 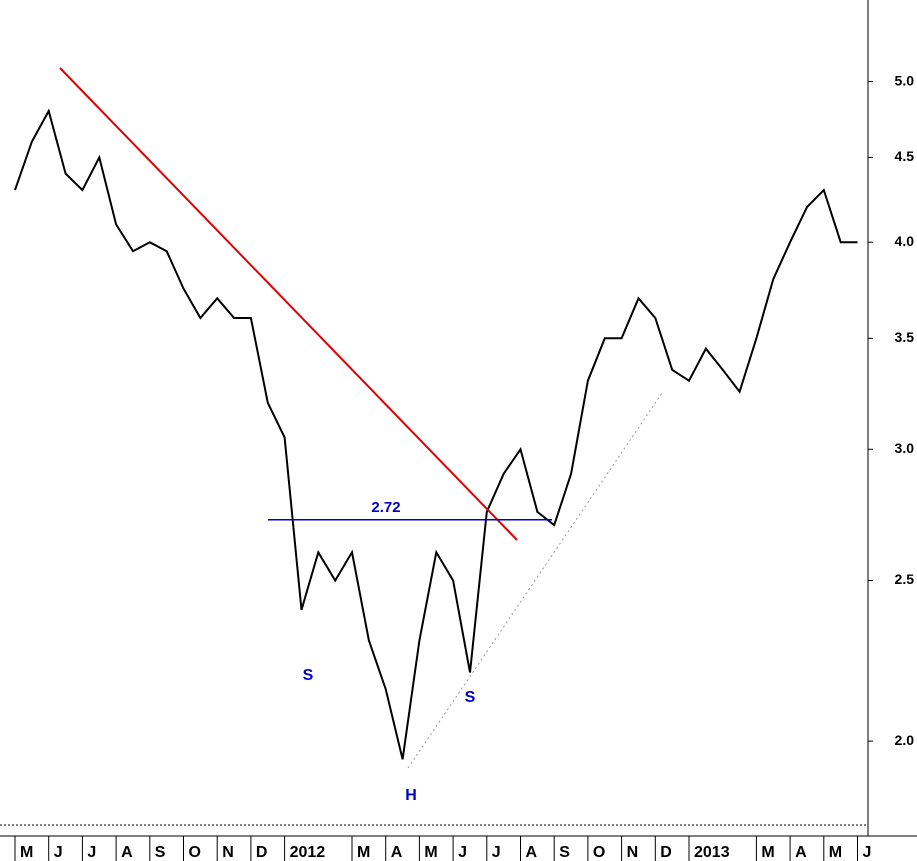 What do you see at coordinates (905, 80) in the screenshot?
I see `y-tick-label: 5.0` at bounding box center [905, 80].